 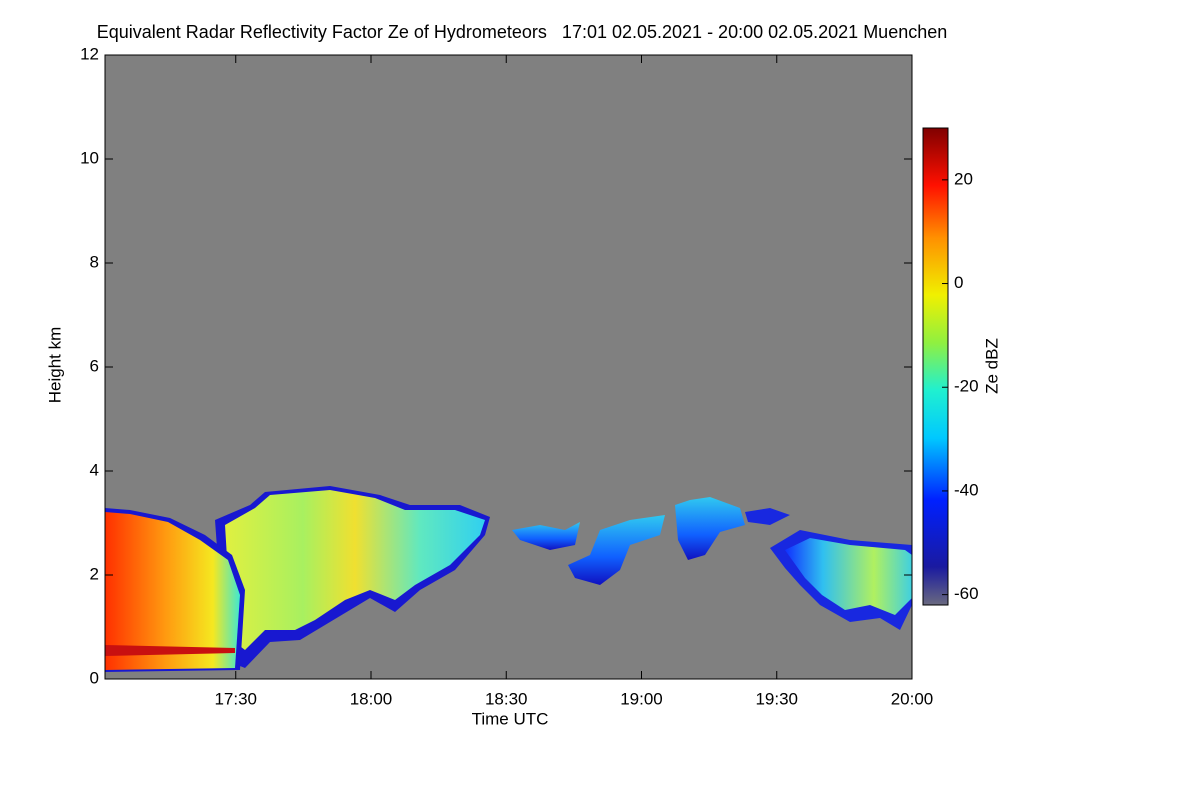 I want to click on y-tick-label: 4, so click(x=94, y=469).